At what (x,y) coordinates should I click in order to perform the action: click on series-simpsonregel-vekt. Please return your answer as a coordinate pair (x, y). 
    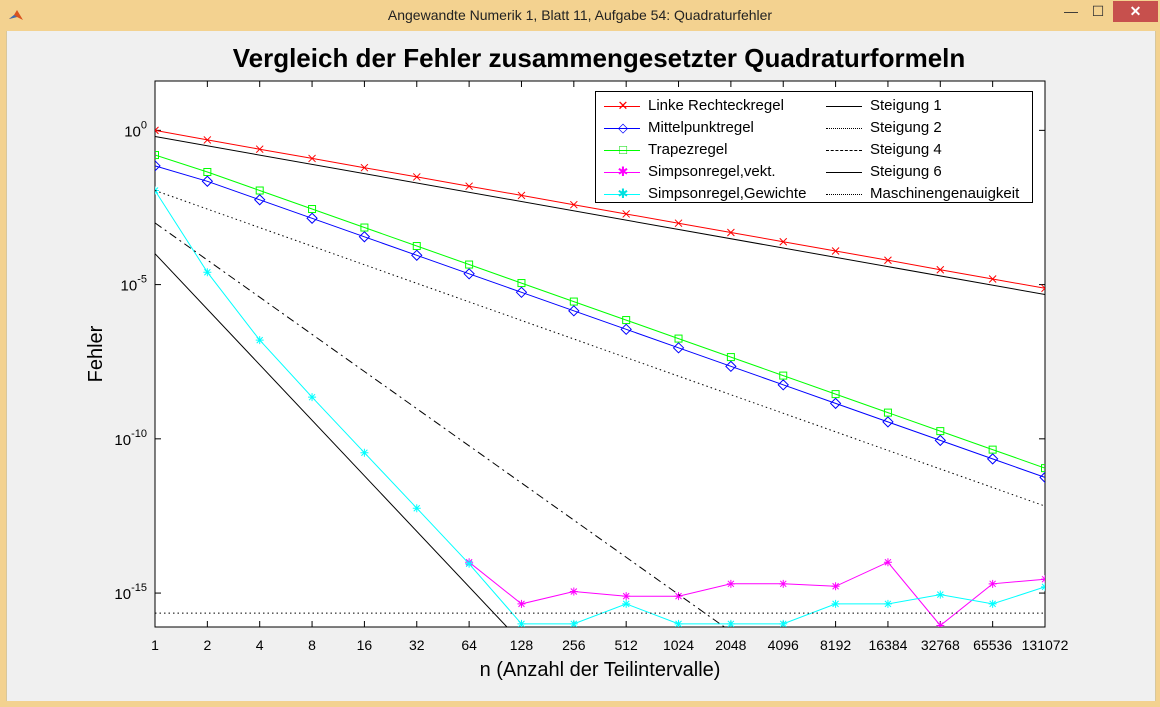
    Looking at the image, I should click on (755, 592).